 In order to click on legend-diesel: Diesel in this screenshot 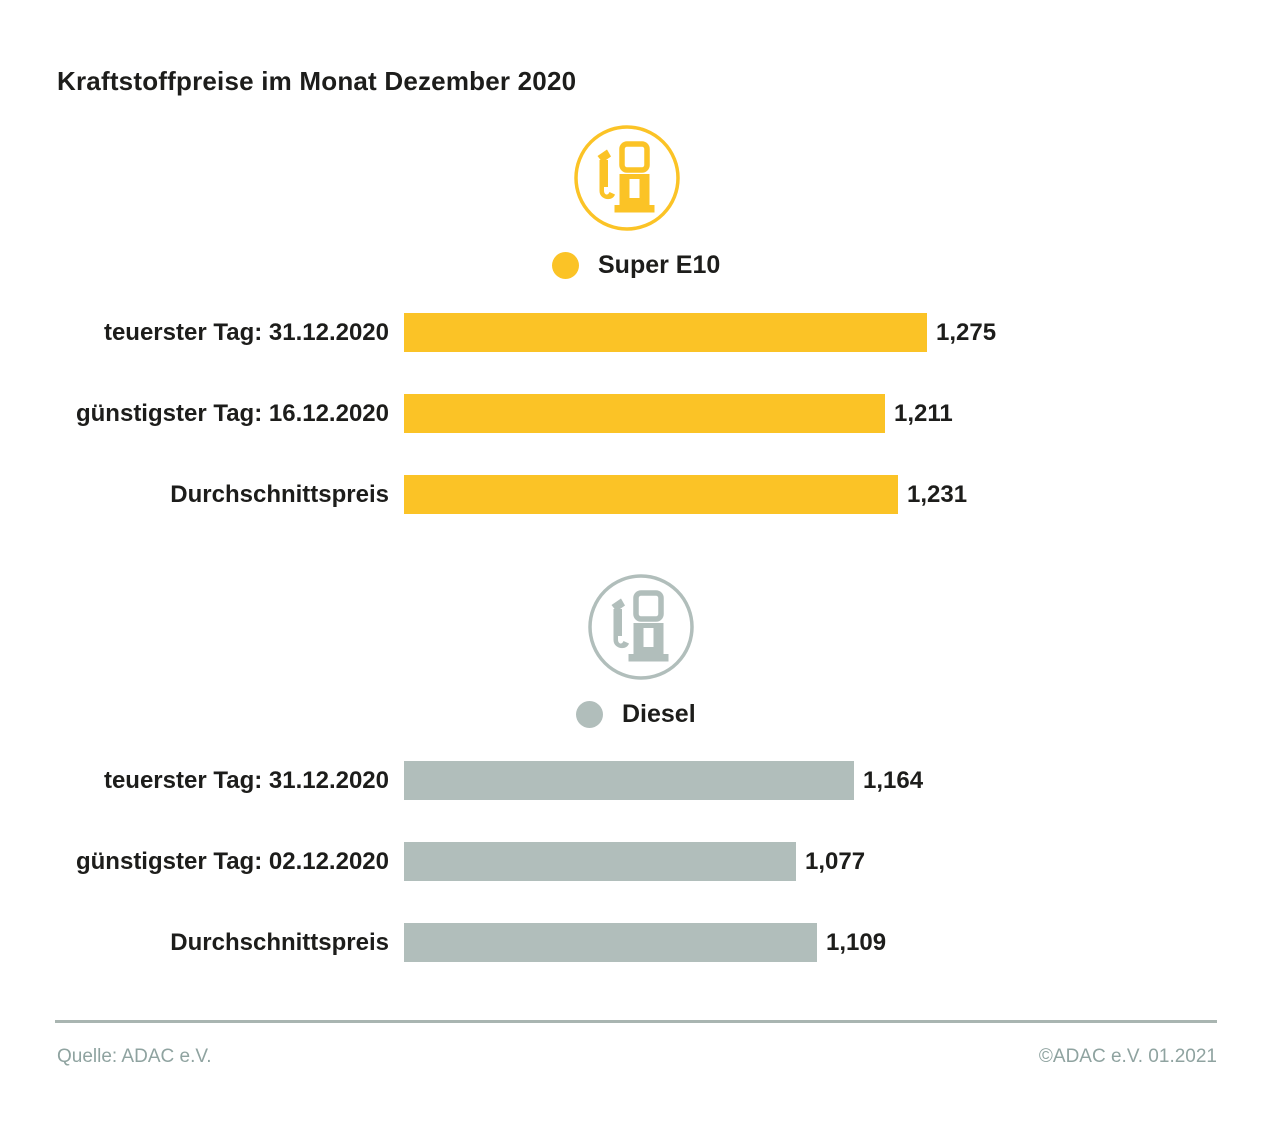, I will do `click(636, 714)`.